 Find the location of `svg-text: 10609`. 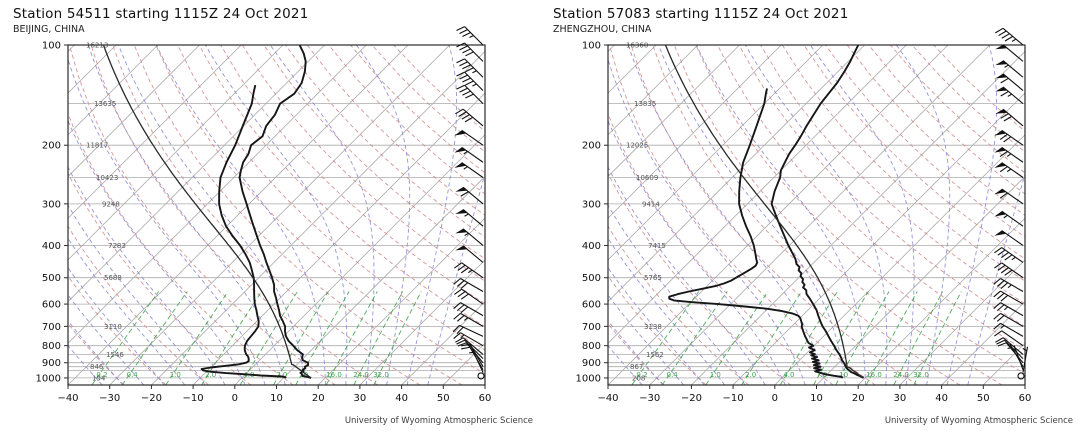

svg-text: 10609 is located at coordinates (647, 178).